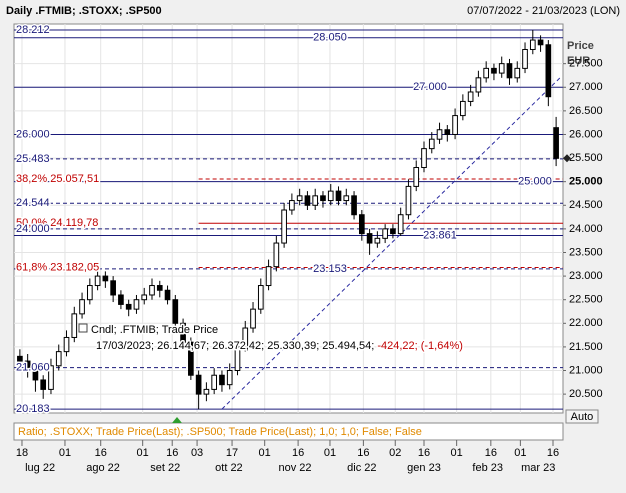 The image size is (626, 493). What do you see at coordinates (586, 394) in the screenshot?
I see `y-tick-label: 20.500` at bounding box center [586, 394].